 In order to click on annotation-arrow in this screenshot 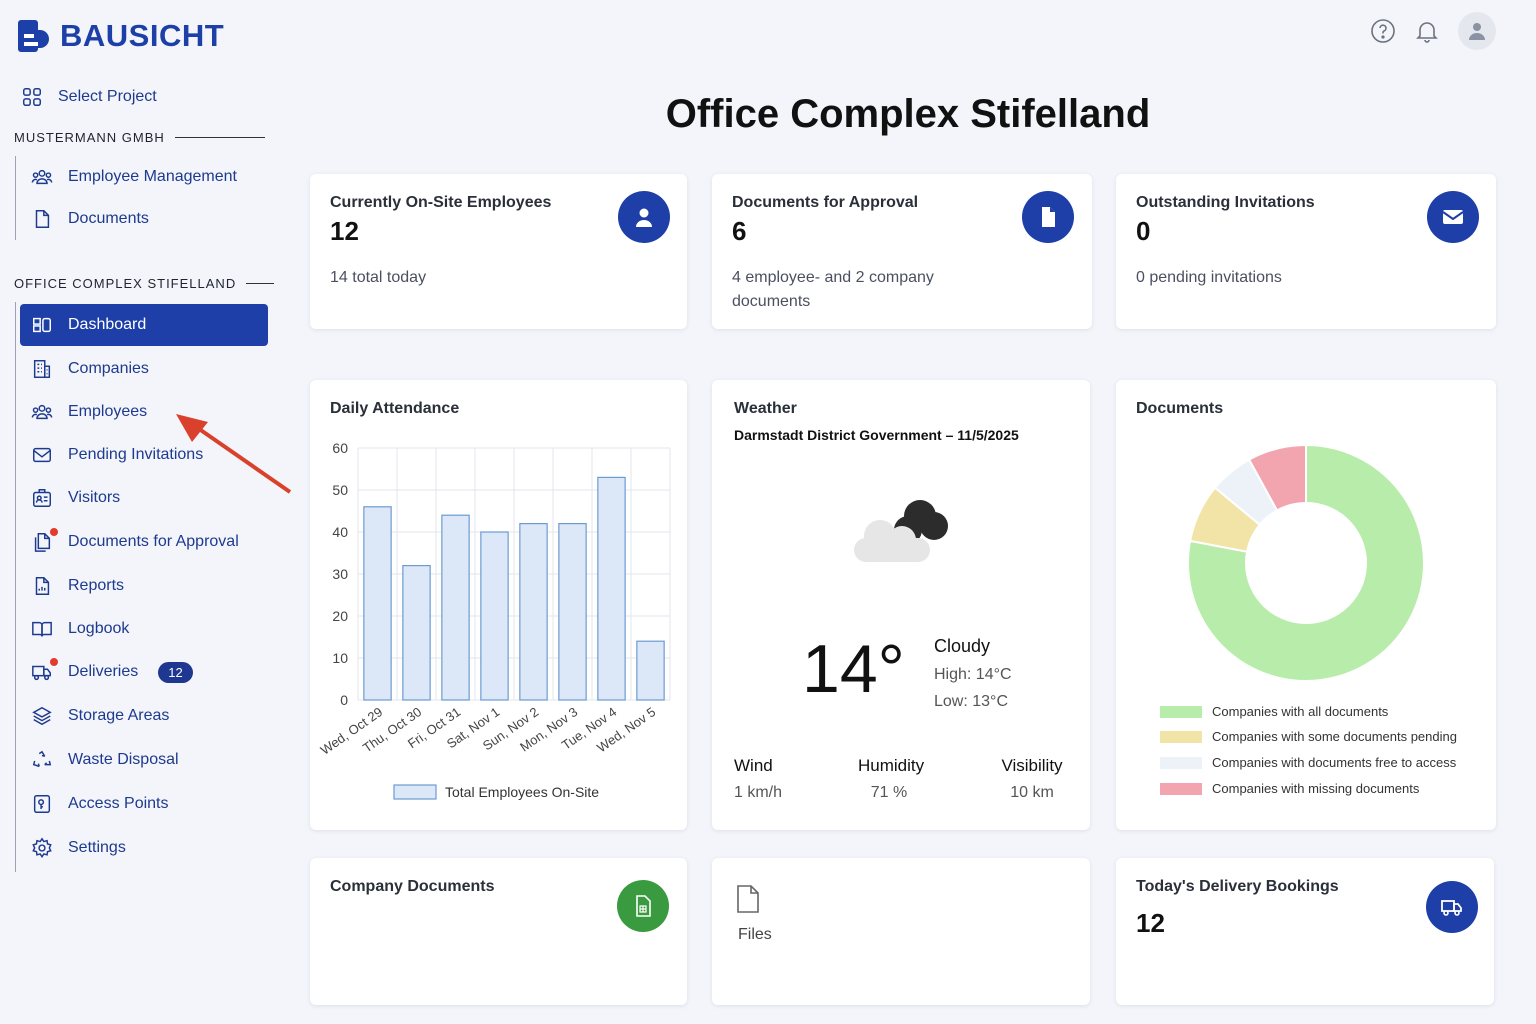, I will do `click(234, 454)`.